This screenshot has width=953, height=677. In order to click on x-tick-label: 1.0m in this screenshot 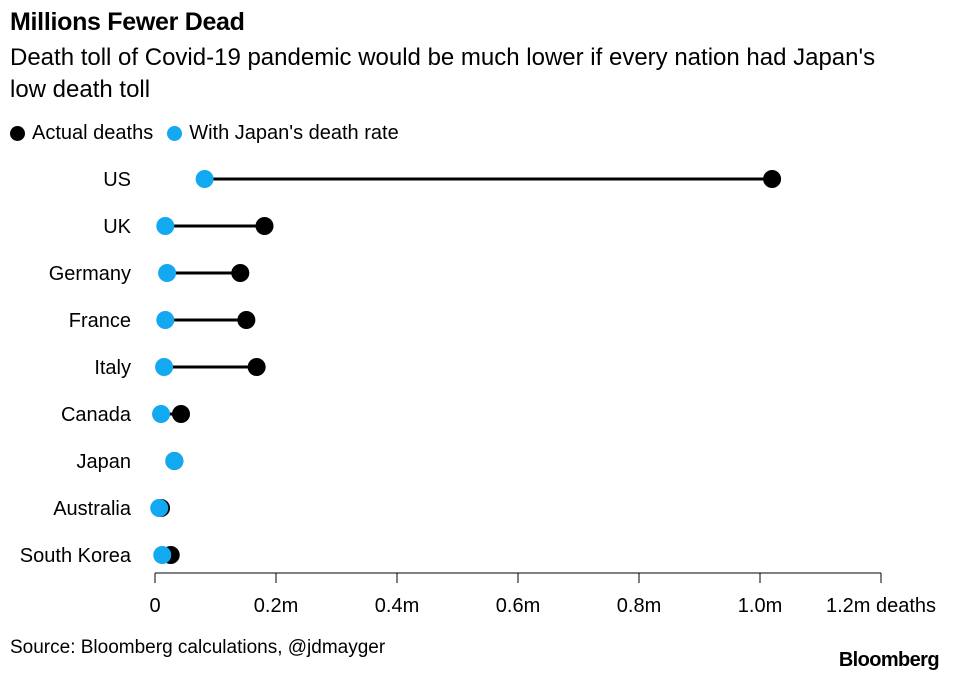, I will do `click(760, 606)`.